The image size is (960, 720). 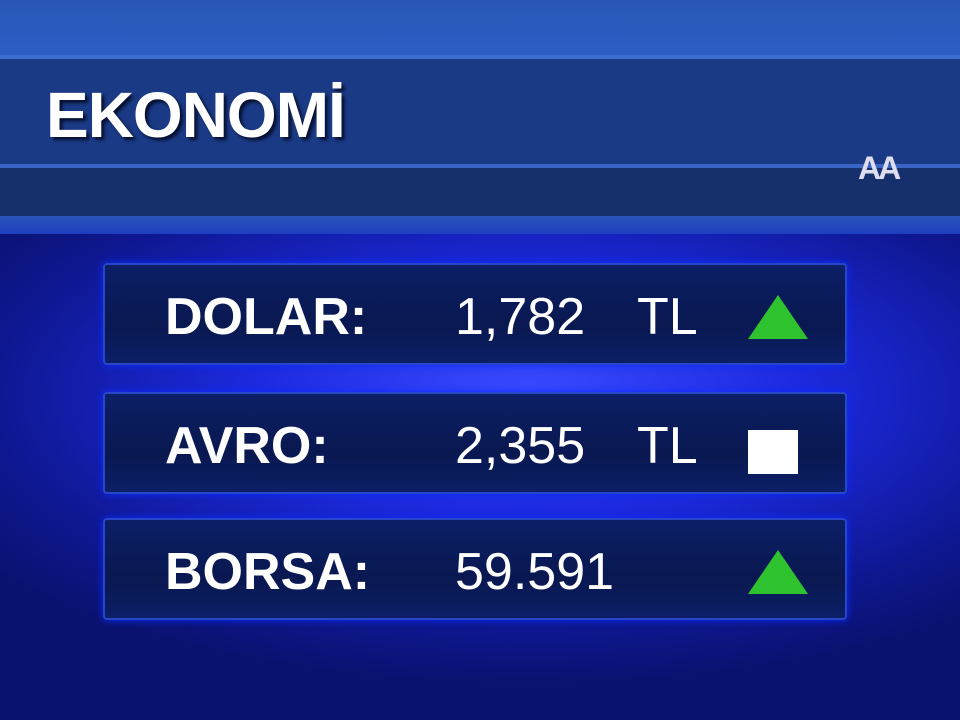 What do you see at coordinates (480, 111) in the screenshot?
I see `title-band` at bounding box center [480, 111].